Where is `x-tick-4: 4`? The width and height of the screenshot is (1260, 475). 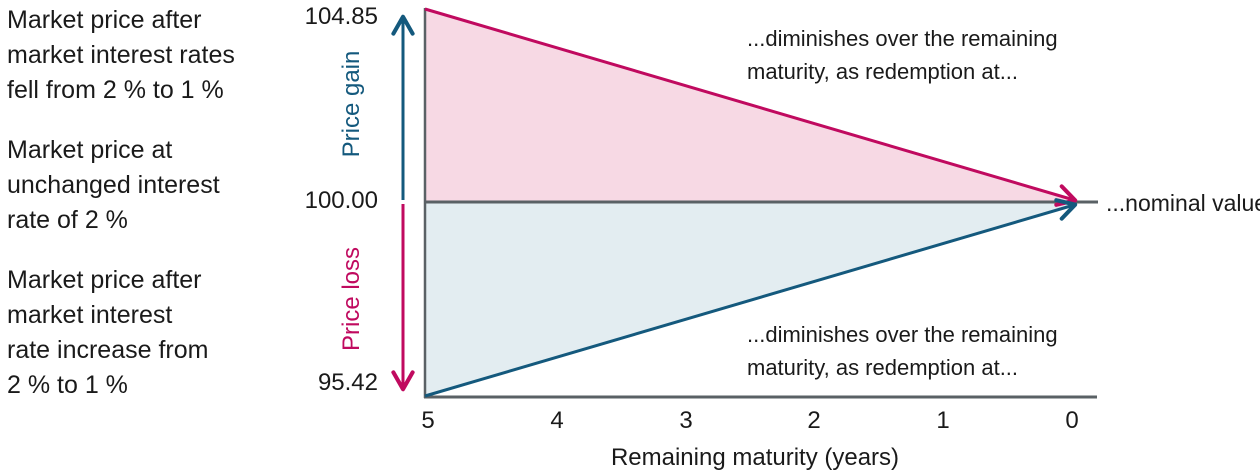
x-tick-4: 4 is located at coordinates (557, 420).